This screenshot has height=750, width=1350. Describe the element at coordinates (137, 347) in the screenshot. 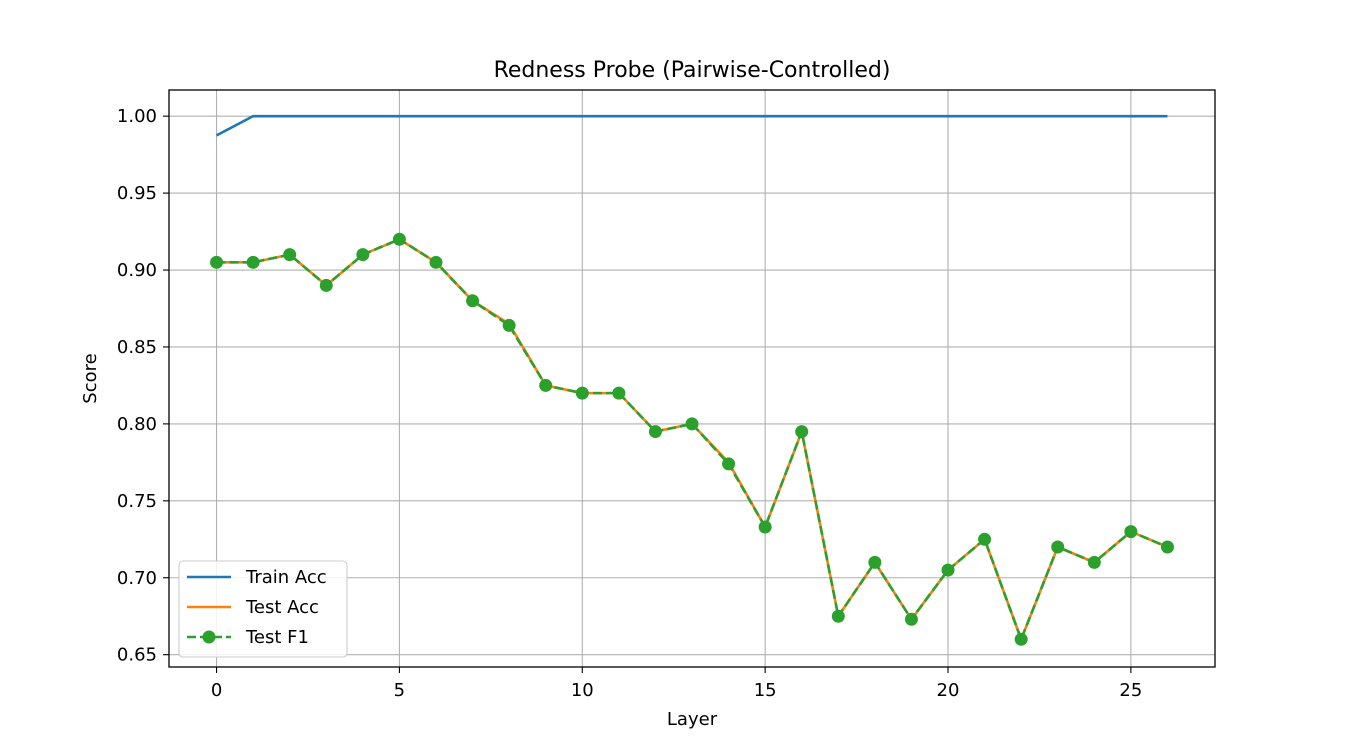

I see `y-tick-label: 0.85` at that location.